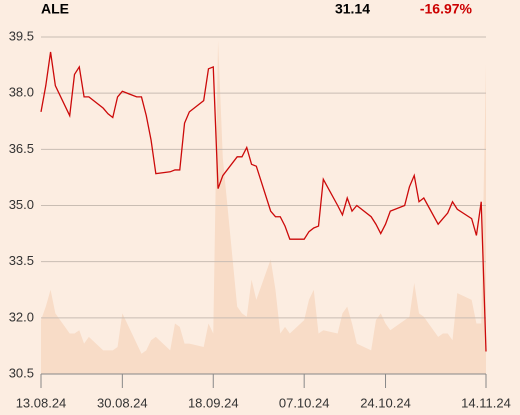 The width and height of the screenshot is (520, 415). Describe the element at coordinates (385, 402) in the screenshot. I see `x-tick-label: 24.10.24` at that location.